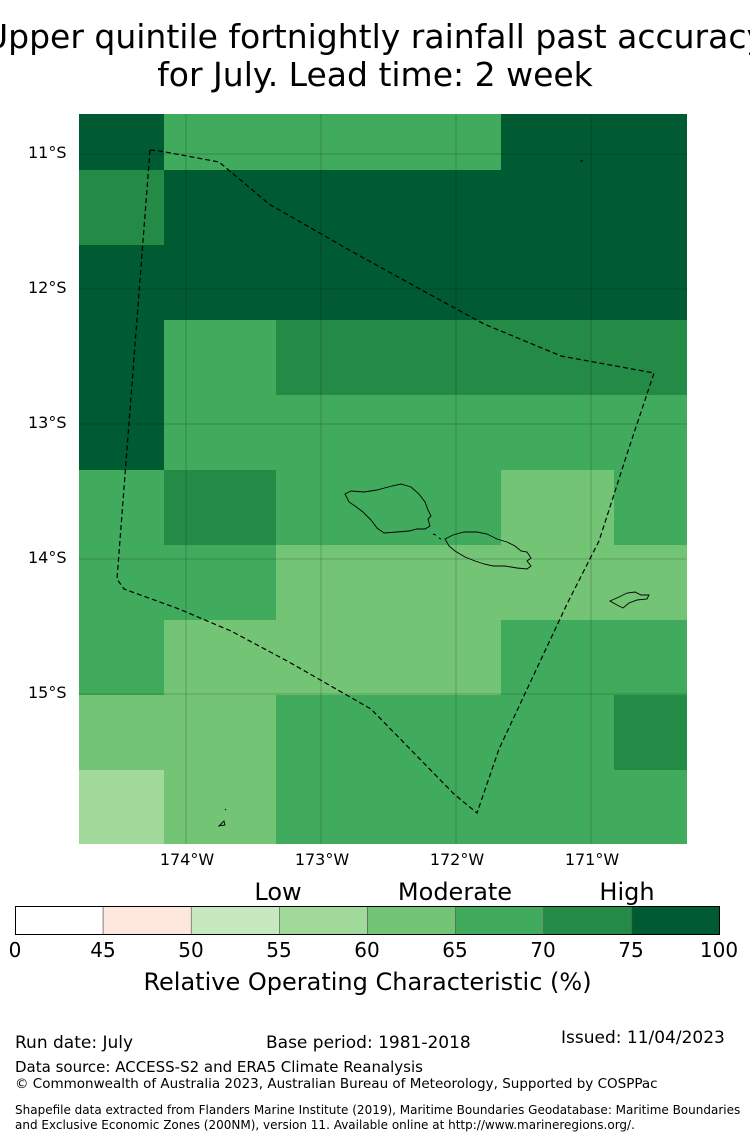 Image resolution: width=750 pixels, height=1140 pixels. Describe the element at coordinates (191, 950) in the screenshot. I see `tick-50: 50` at that location.